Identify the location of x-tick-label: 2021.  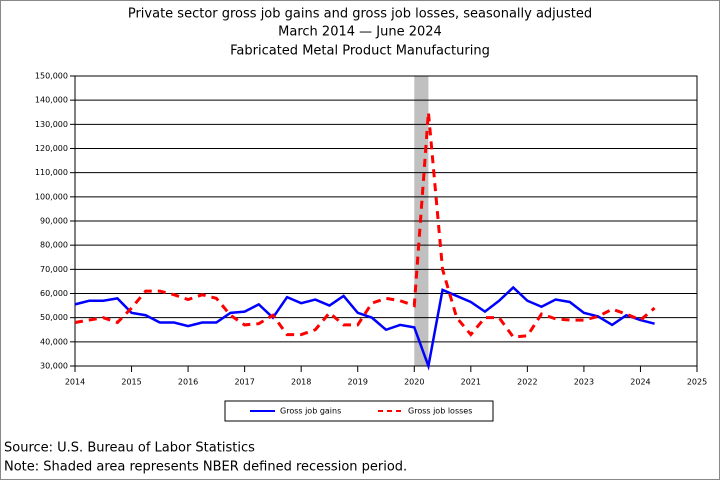
(471, 382).